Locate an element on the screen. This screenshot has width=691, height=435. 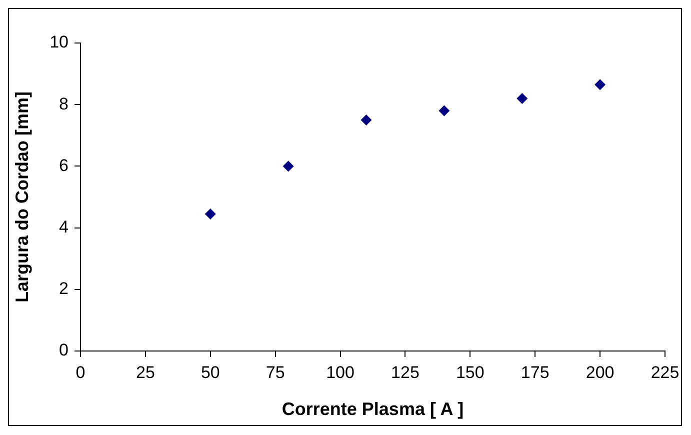
y-tick-label: 4 is located at coordinates (64, 226).